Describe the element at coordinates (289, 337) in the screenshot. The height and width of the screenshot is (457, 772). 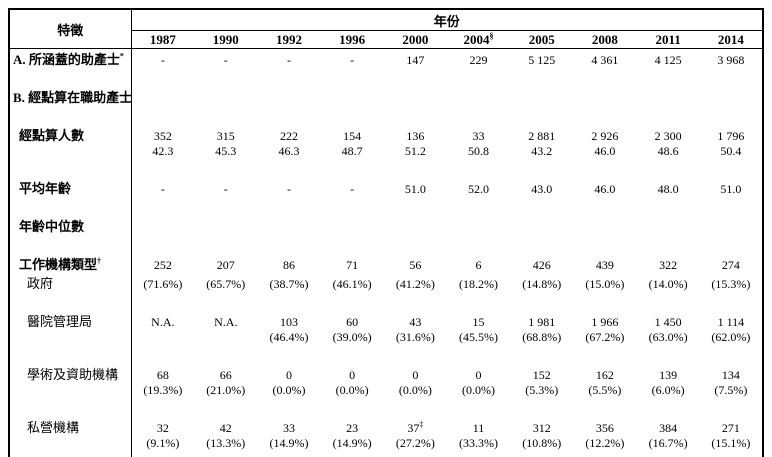
I see `table-cell: (46.4%)` at that location.